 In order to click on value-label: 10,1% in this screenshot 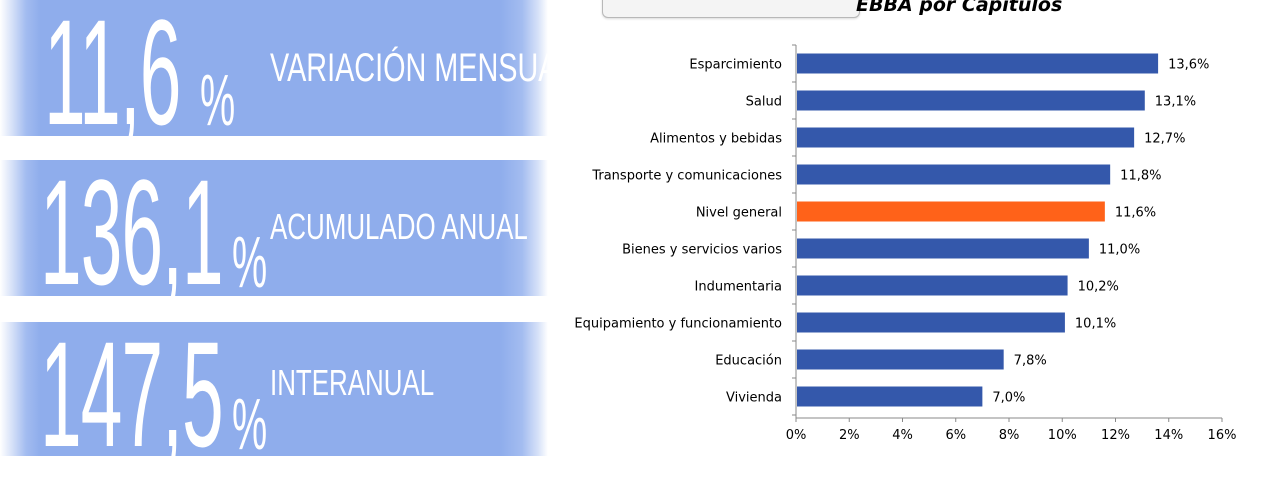, I will do `click(1095, 324)`.